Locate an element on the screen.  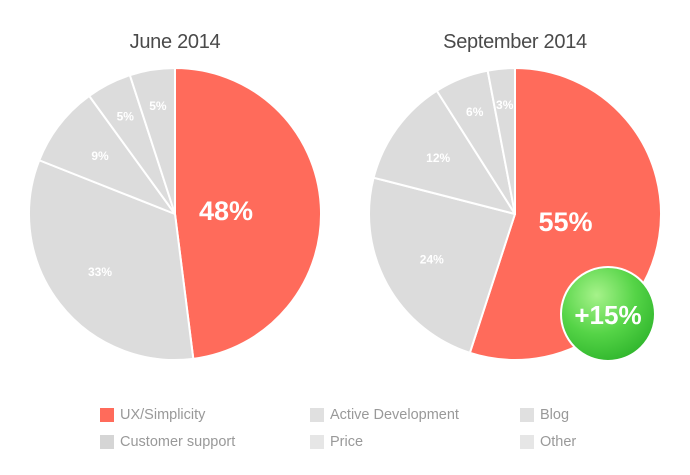
slice-label-ux-simplicity: 48% is located at coordinates (226, 211).